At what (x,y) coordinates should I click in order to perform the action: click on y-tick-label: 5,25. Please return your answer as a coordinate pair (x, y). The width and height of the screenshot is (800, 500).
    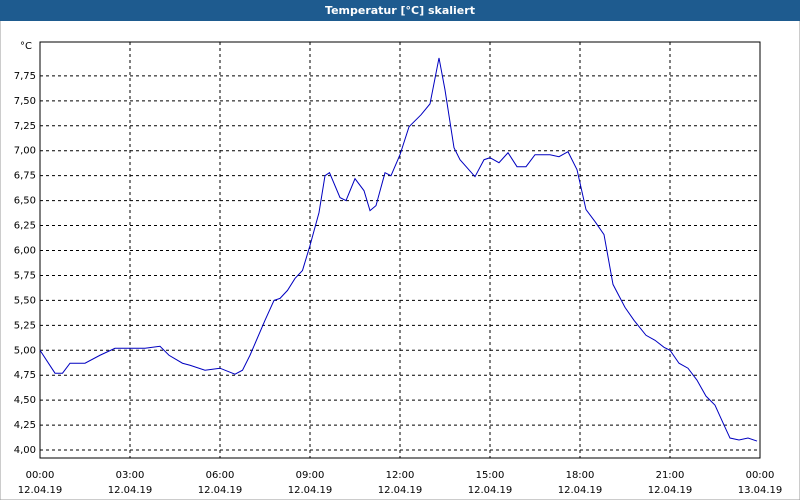
    Looking at the image, I should click on (25, 325).